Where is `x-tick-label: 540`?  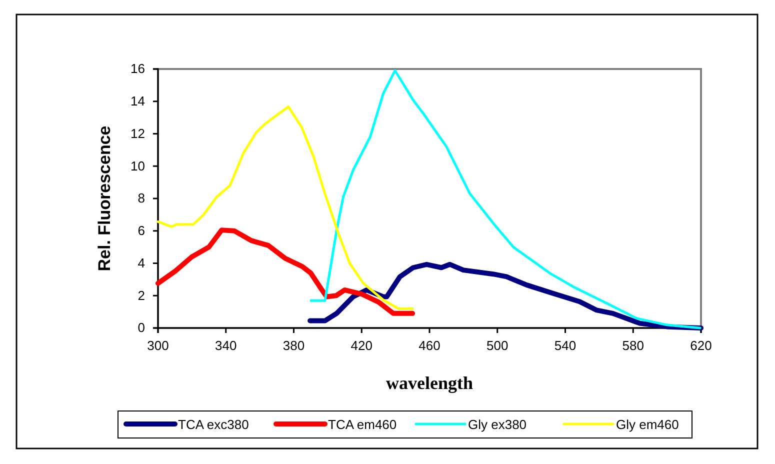
x-tick-label: 540 is located at coordinates (565, 346).